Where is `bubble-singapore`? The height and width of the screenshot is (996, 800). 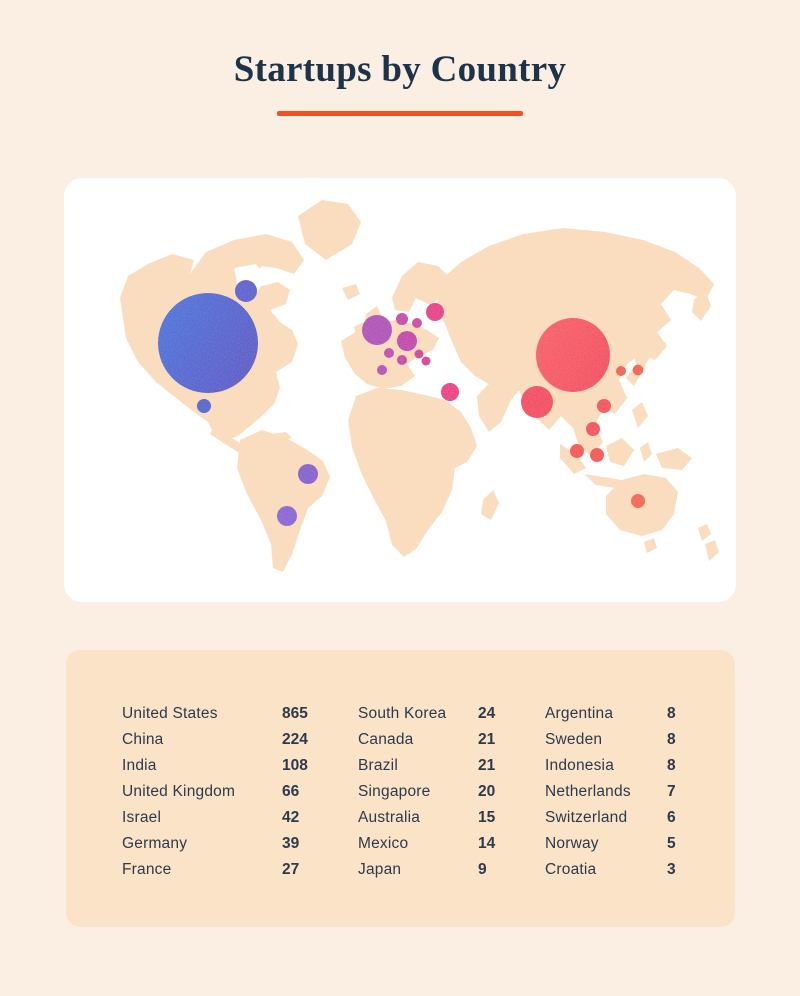 bubble-singapore is located at coordinates (577, 451).